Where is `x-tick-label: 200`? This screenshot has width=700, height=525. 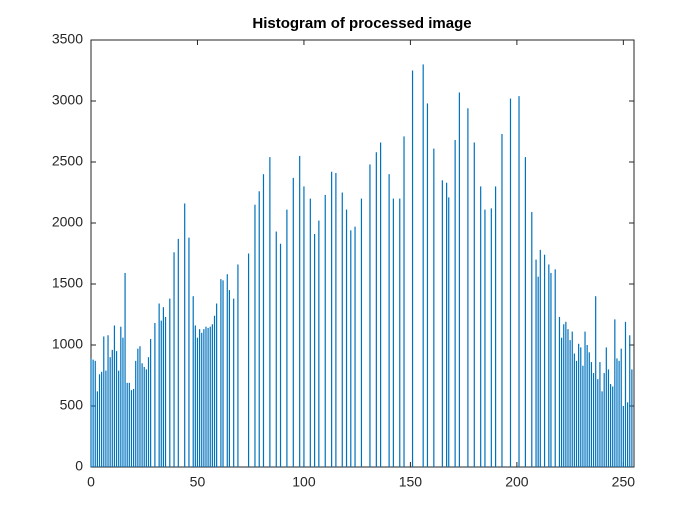
x-tick-label: 200 is located at coordinates (517, 482).